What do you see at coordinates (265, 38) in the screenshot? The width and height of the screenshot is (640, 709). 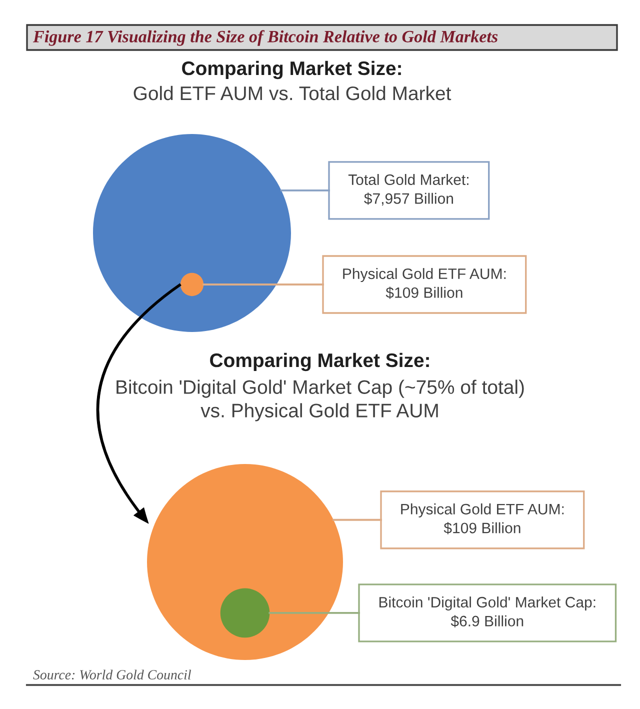 I see `caption: Figure 17 Visualizing the Size of Bitcoin Relative to Gold Markets` at bounding box center [265, 38].